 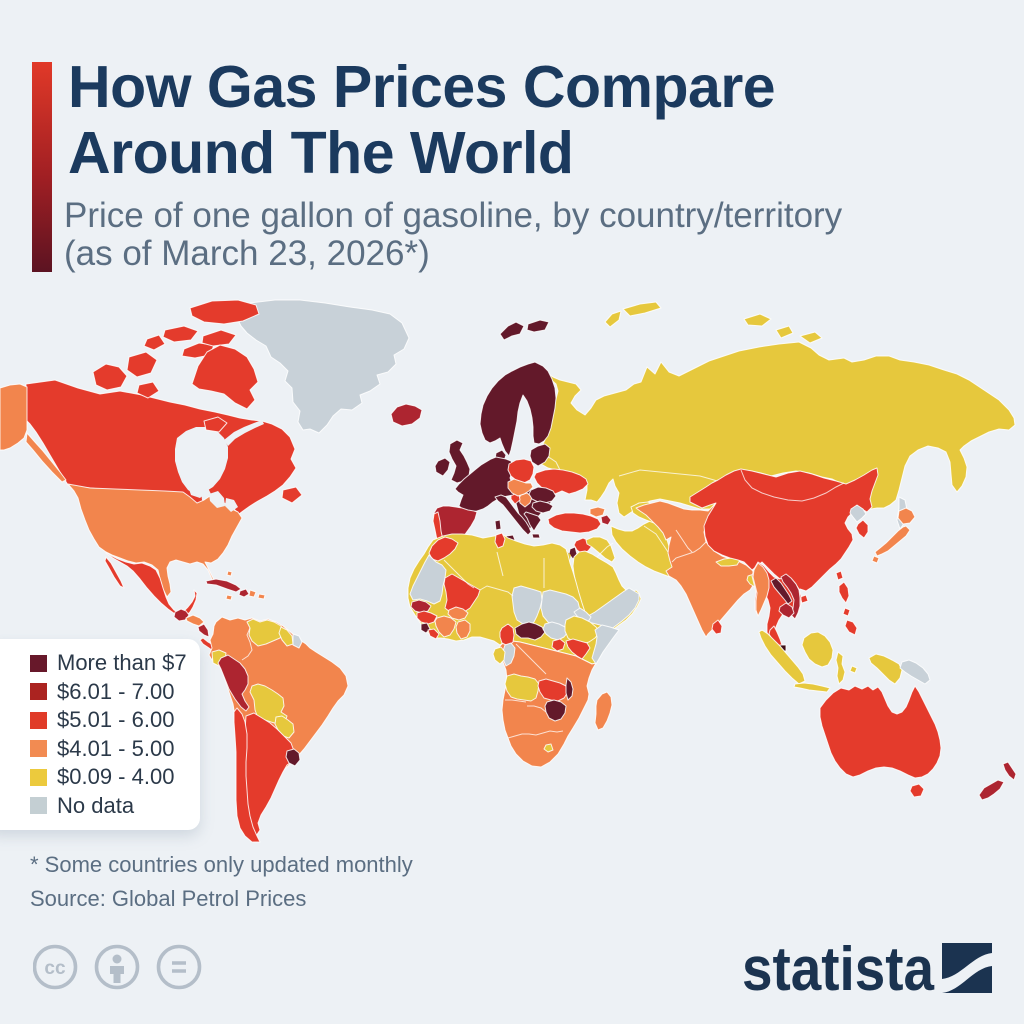 What do you see at coordinates (55, 968) in the screenshot?
I see `svg-text: cc` at bounding box center [55, 968].